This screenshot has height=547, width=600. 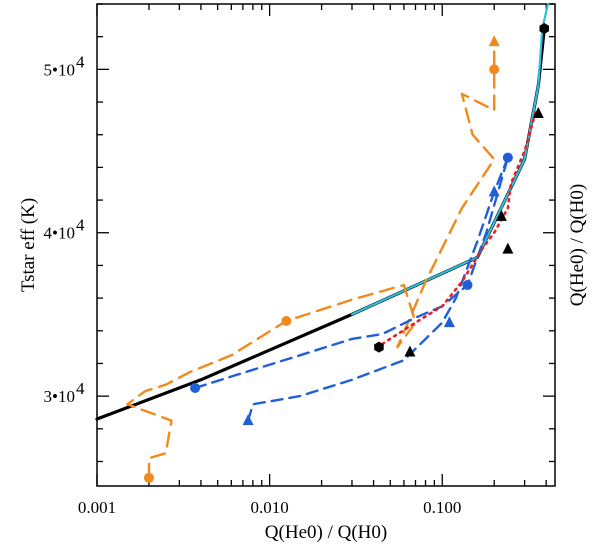 What do you see at coordinates (269, 507) in the screenshot?
I see `x-tick-label: 0.010` at bounding box center [269, 507].